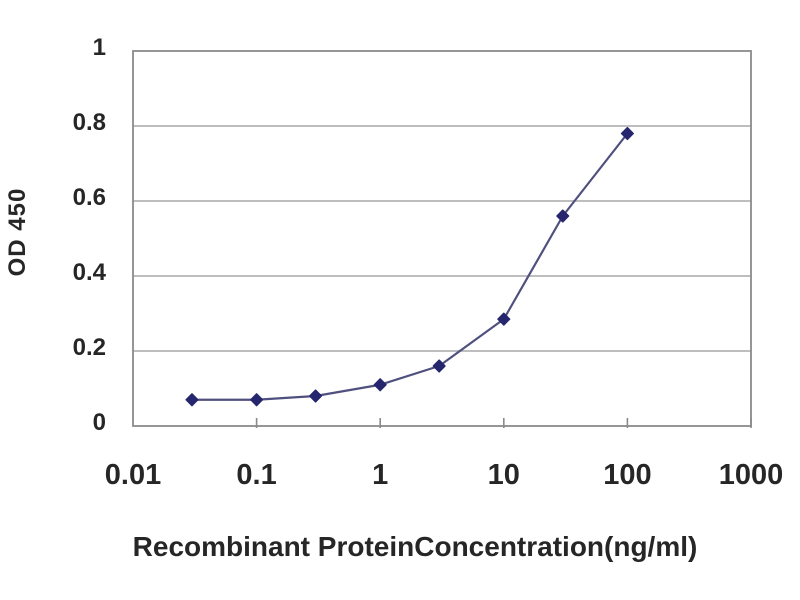  Describe the element at coordinates (257, 400) in the screenshot. I see `data-point-0.1` at that location.